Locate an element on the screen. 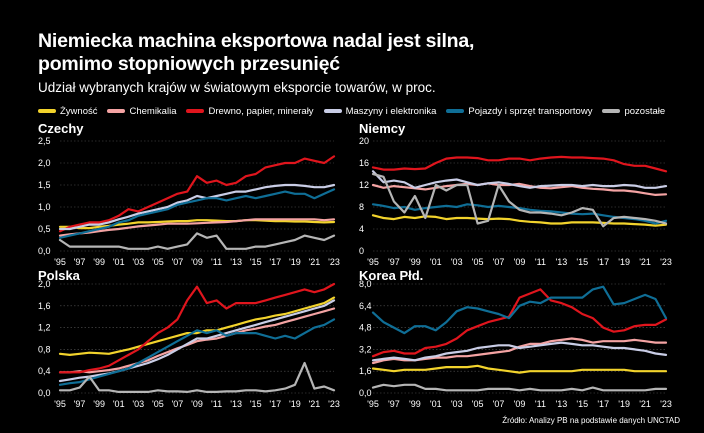 This screenshot has height=433, width=704. series-line-niemcy-z-ywnos-c is located at coordinates (519, 220).